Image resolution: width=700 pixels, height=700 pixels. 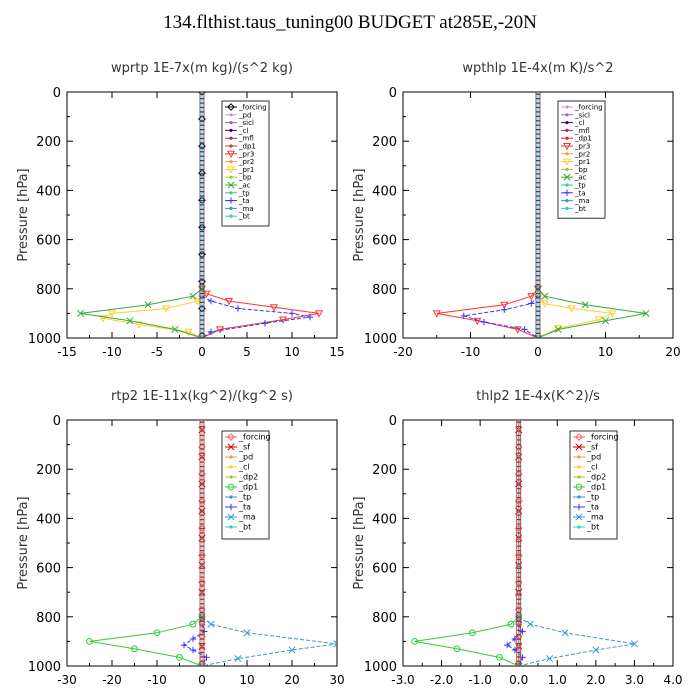 What do you see at coordinates (146, 641) in the screenshot?
I see `series-line_dp1` at bounding box center [146, 641].